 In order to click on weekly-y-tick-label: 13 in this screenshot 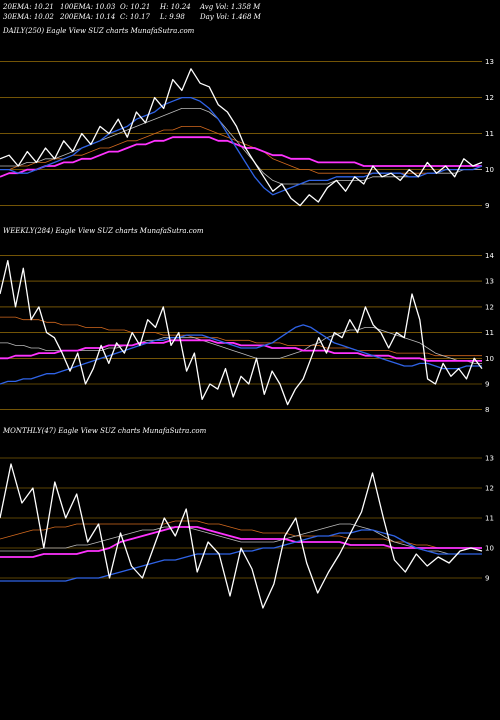, I will do `click(489, 282)`.